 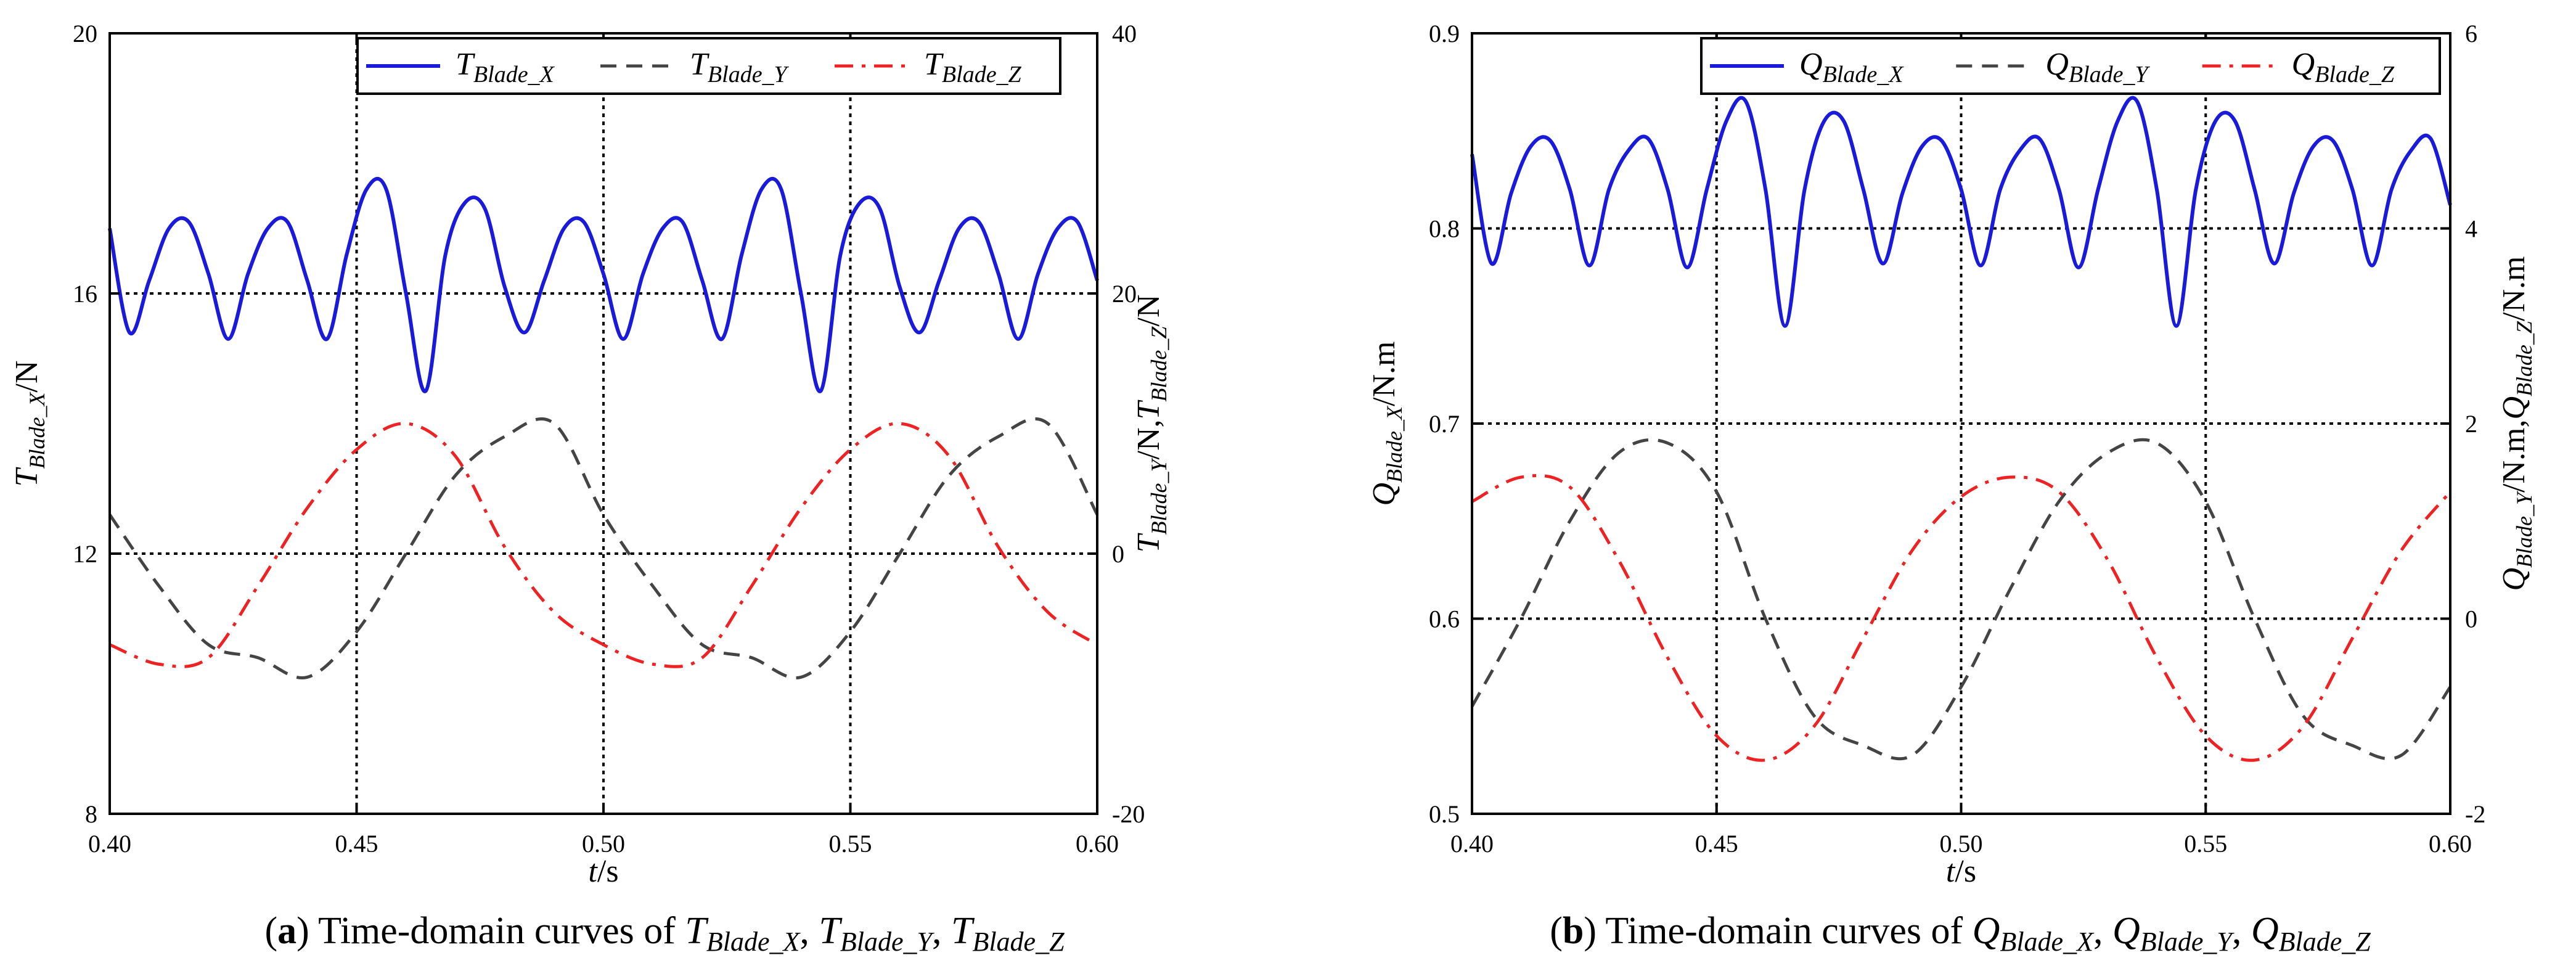 I want to click on y-left-label-var: Q, so click(x=1384, y=494).